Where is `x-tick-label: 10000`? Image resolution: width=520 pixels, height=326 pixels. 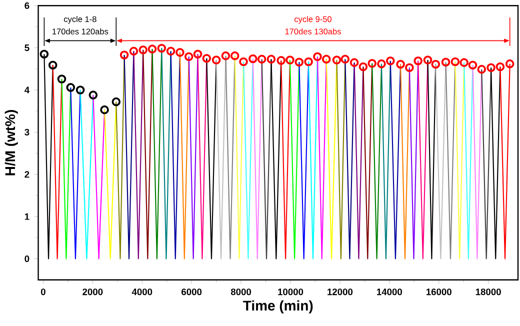 x-tick-label: 10000 is located at coordinates (291, 292).